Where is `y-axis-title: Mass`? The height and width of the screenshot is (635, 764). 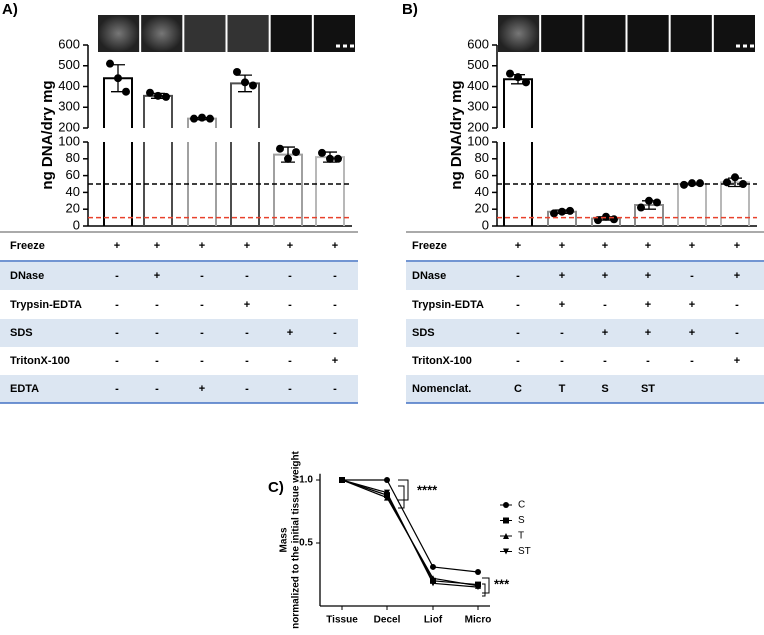
y-axis-title: Mass is located at coordinates (284, 539).